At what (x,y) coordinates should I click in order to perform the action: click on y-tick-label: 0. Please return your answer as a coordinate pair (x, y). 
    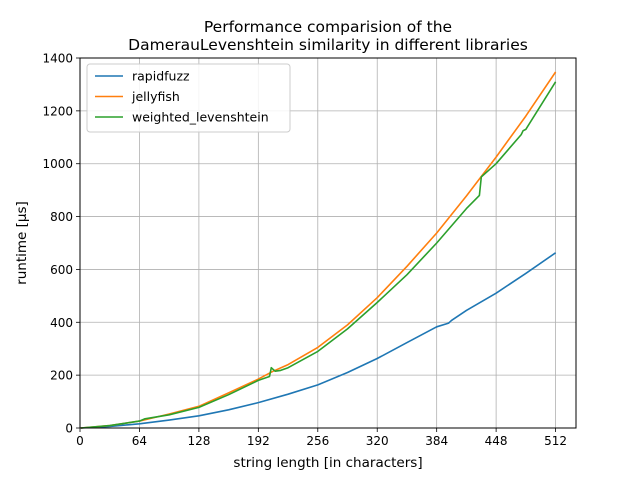
    Looking at the image, I should click on (69, 429).